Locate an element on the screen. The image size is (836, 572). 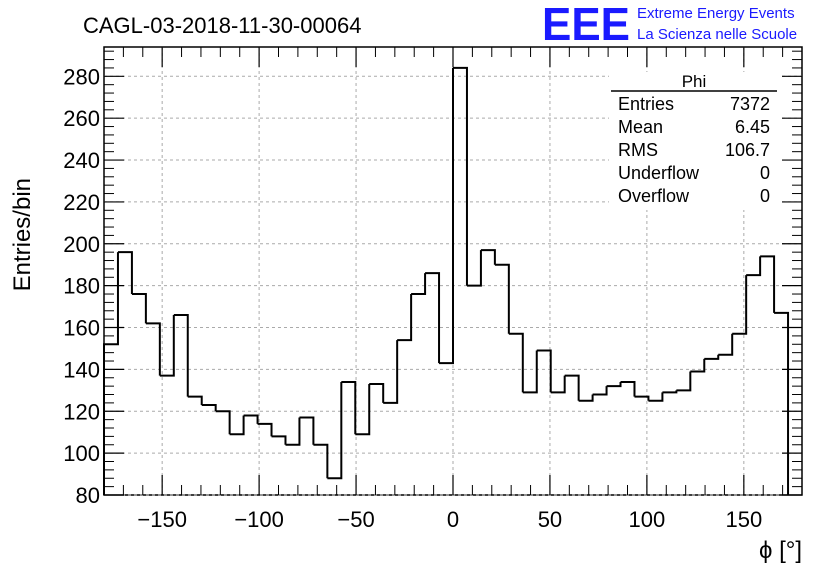
y-tick-label: 160 is located at coordinates (81, 328).